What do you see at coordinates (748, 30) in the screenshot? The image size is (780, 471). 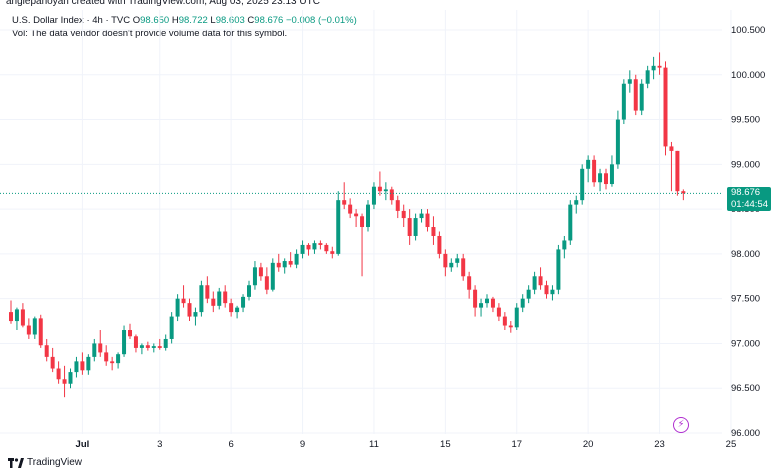 I see `price-tick-label: 100.500` at bounding box center [748, 30].